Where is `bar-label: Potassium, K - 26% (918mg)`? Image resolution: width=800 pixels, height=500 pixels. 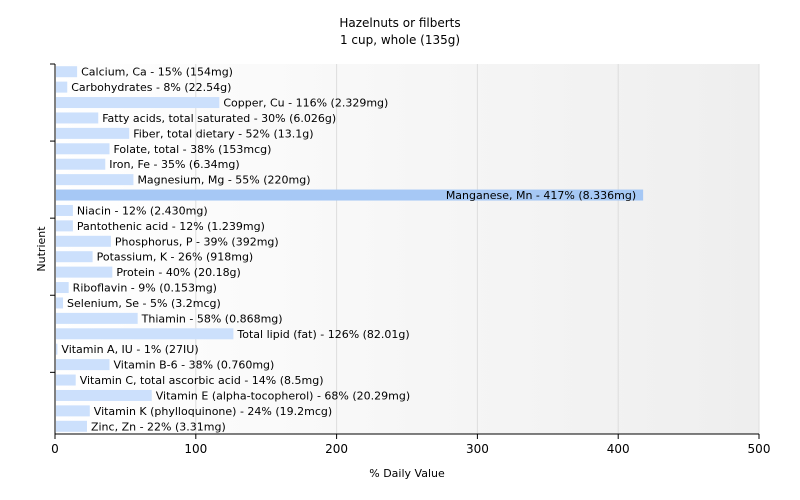 bar-label: Potassium, K - 26% (918mg) is located at coordinates (175, 257).